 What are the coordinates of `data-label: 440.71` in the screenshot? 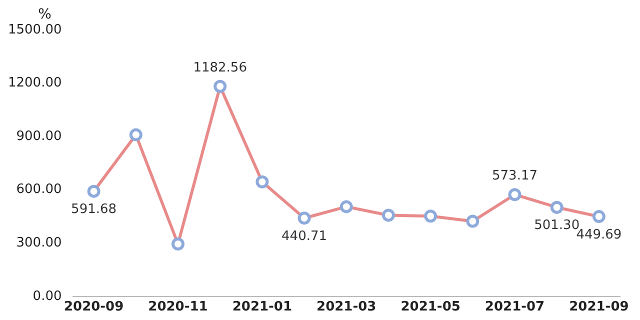 It's located at (305, 236).